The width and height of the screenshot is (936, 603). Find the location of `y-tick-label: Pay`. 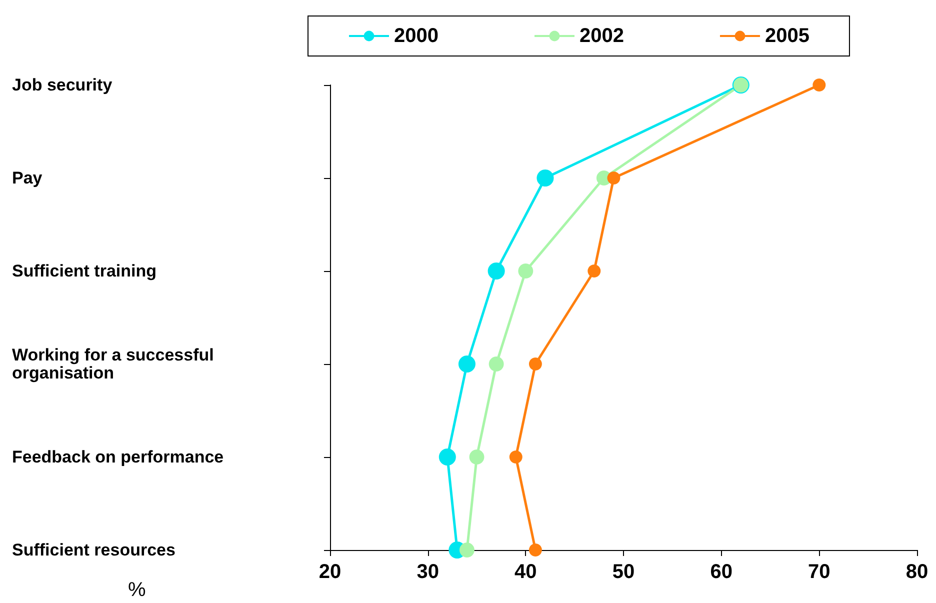

y-tick-label: Pay is located at coordinates (27, 178).